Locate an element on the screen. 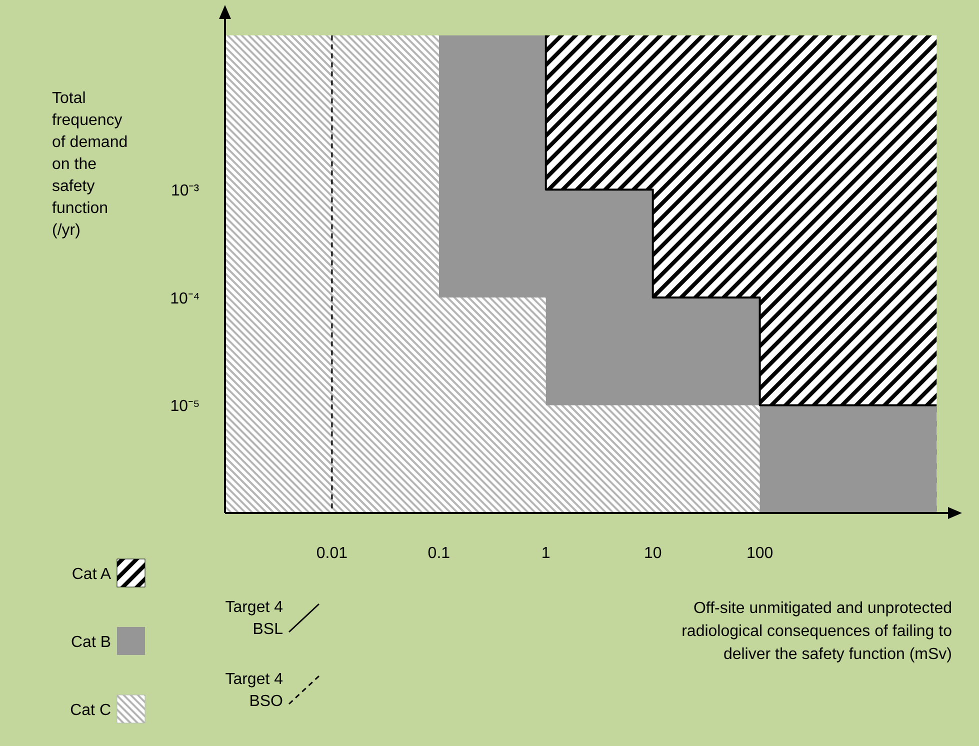 Image resolution: width=979 pixels, height=746 pixels. legend-label: Target 4 BSO is located at coordinates (254, 690).